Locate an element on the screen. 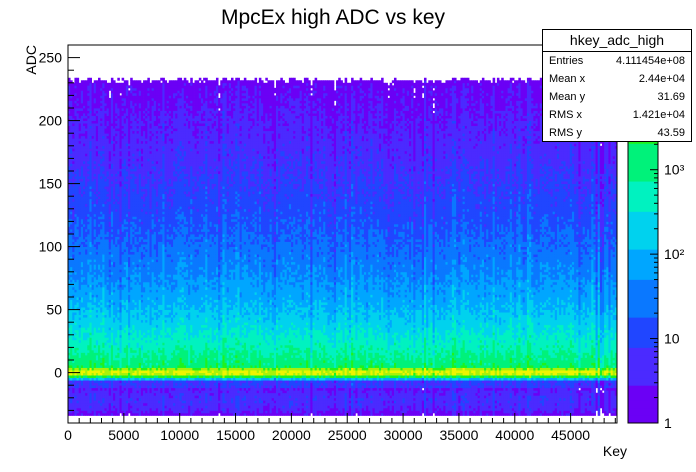  x-axis-label: Key is located at coordinates (615, 451).